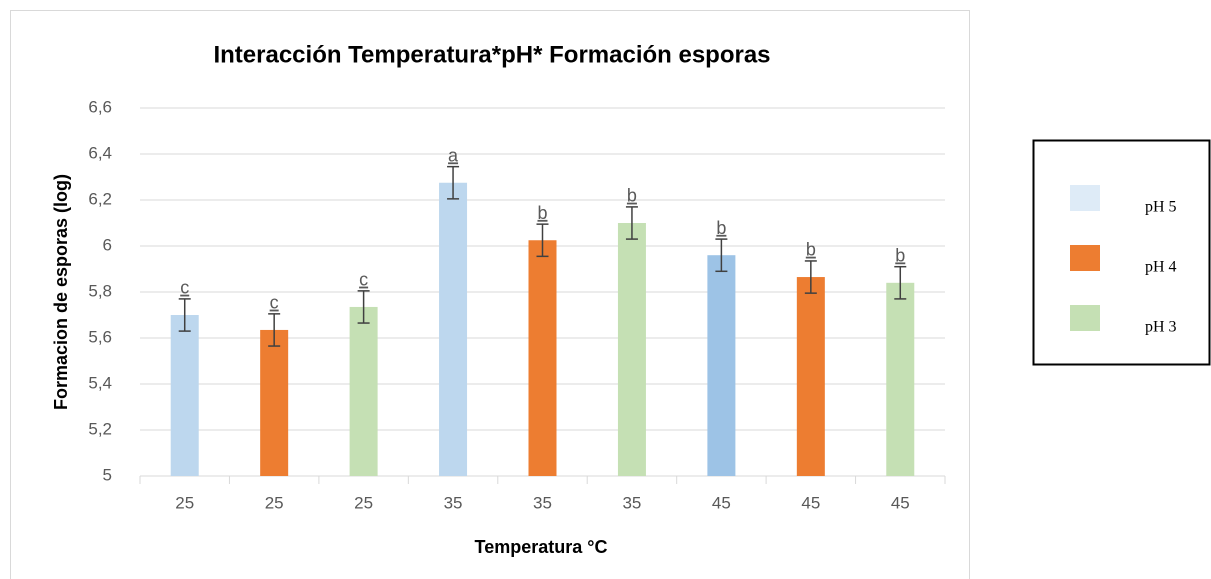 Image resolution: width=1211 pixels, height=579 pixels. I want to click on legend-label: pH 4, so click(1161, 267).